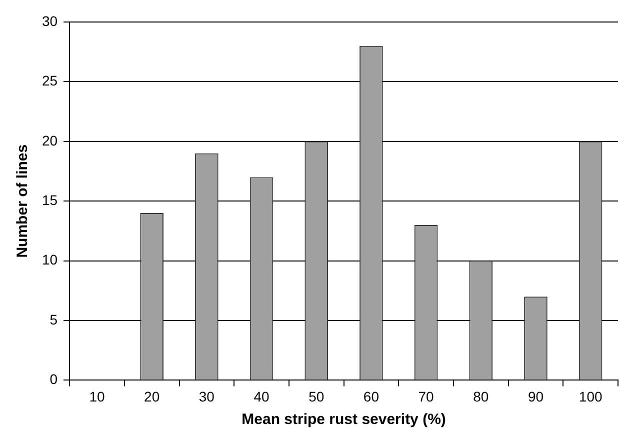 Image resolution: width=638 pixels, height=439 pixels. What do you see at coordinates (54, 379) in the screenshot?
I see `y-tick-label: 0` at bounding box center [54, 379].